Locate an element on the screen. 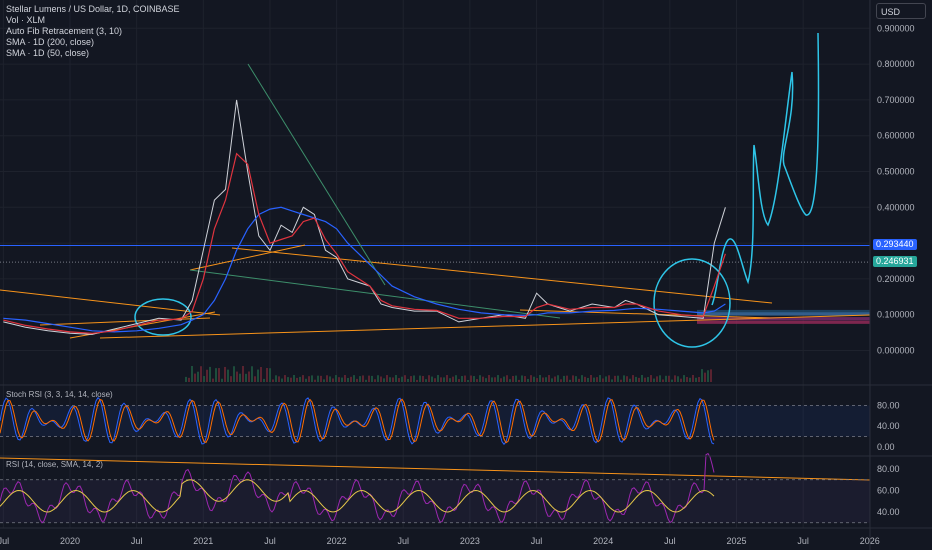 The image size is (932, 550). price-tick-label: 0.500000 is located at coordinates (896, 172).